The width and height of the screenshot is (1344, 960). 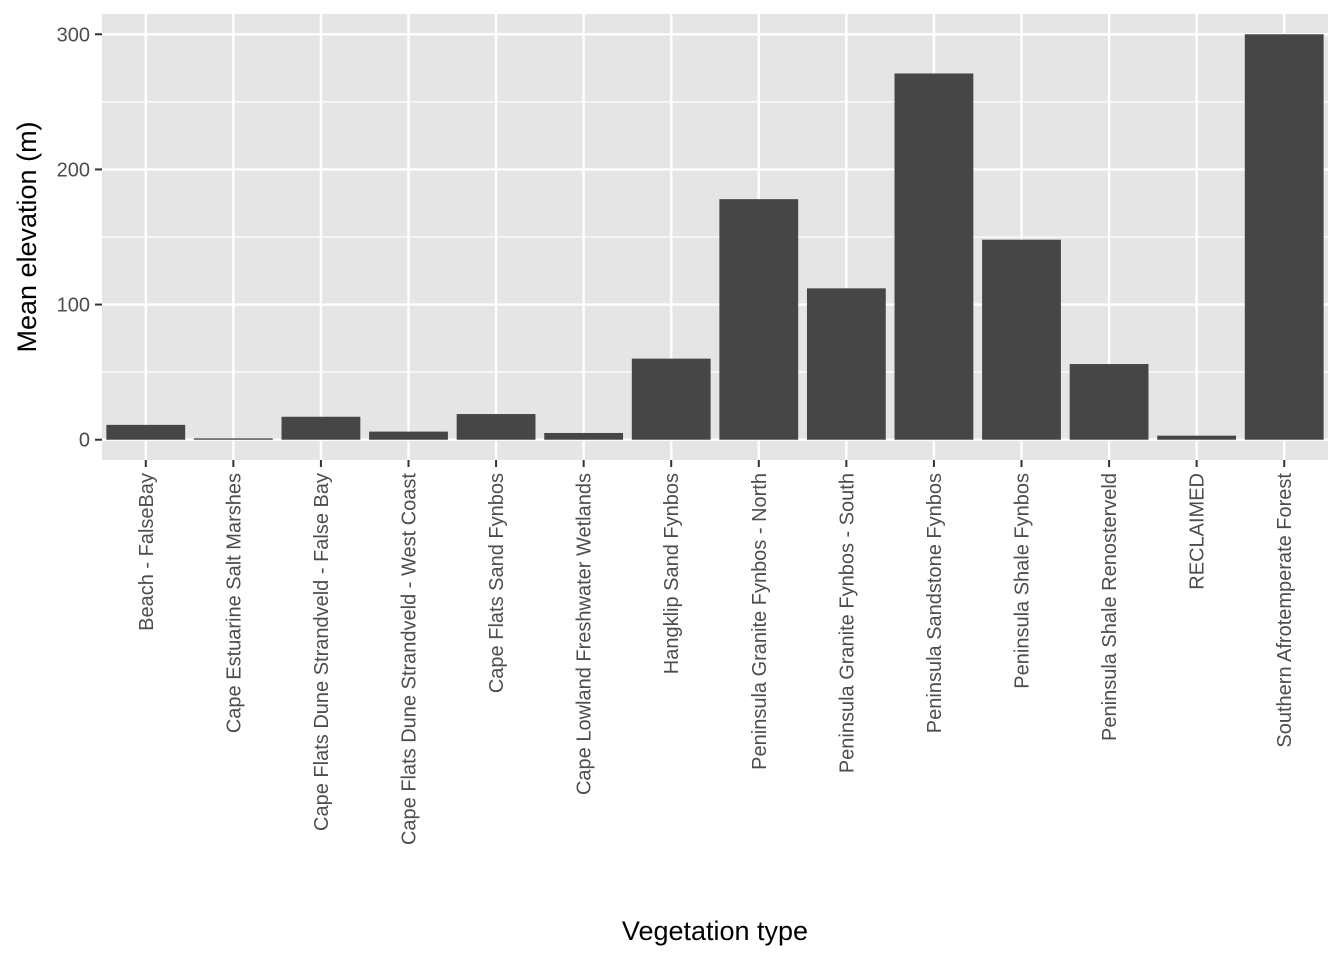 What do you see at coordinates (1023, 581) in the screenshot?
I see `x-tick-label: Peninsula Shale Fynbos` at bounding box center [1023, 581].